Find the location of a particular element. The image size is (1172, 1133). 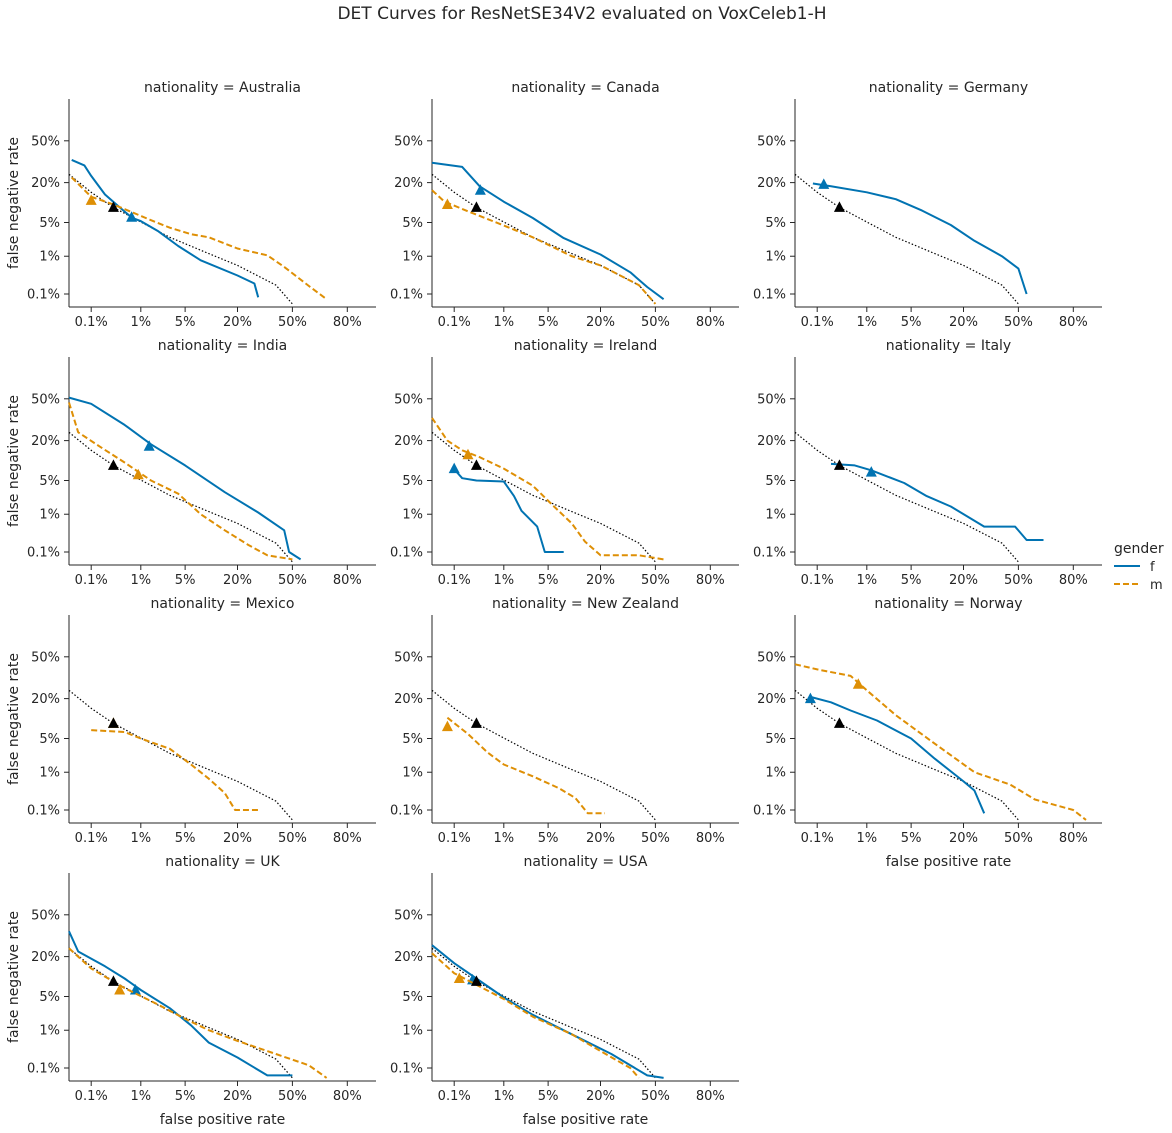

panel-title: nationality = USA is located at coordinates (585, 862).